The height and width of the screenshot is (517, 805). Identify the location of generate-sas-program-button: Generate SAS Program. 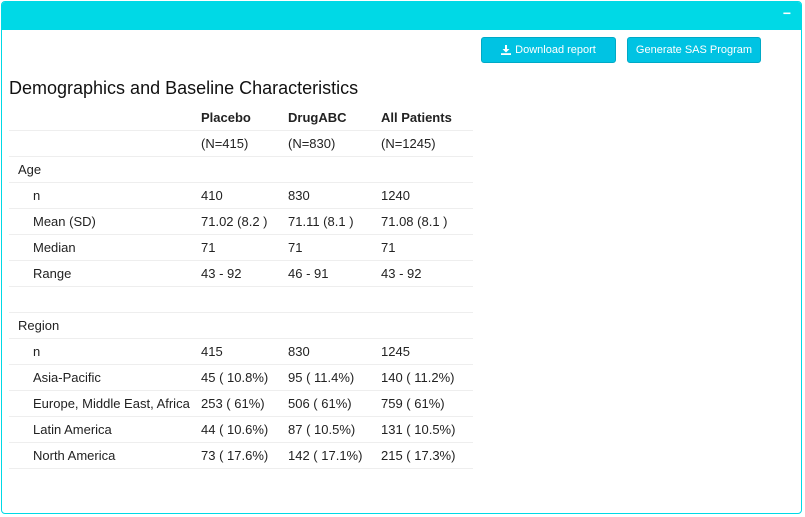
(694, 50).